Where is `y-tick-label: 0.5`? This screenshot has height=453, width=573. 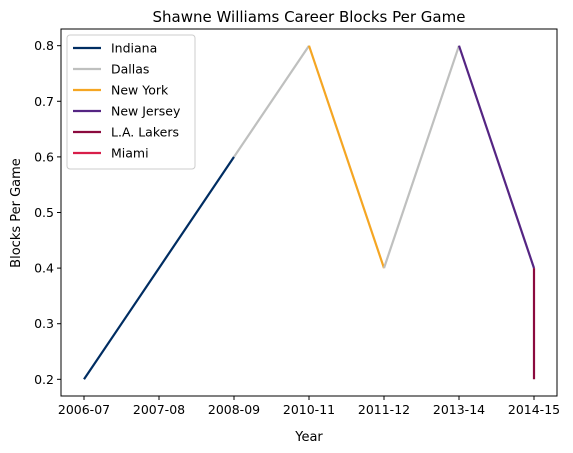
y-tick-label: 0.5 is located at coordinates (44, 212).